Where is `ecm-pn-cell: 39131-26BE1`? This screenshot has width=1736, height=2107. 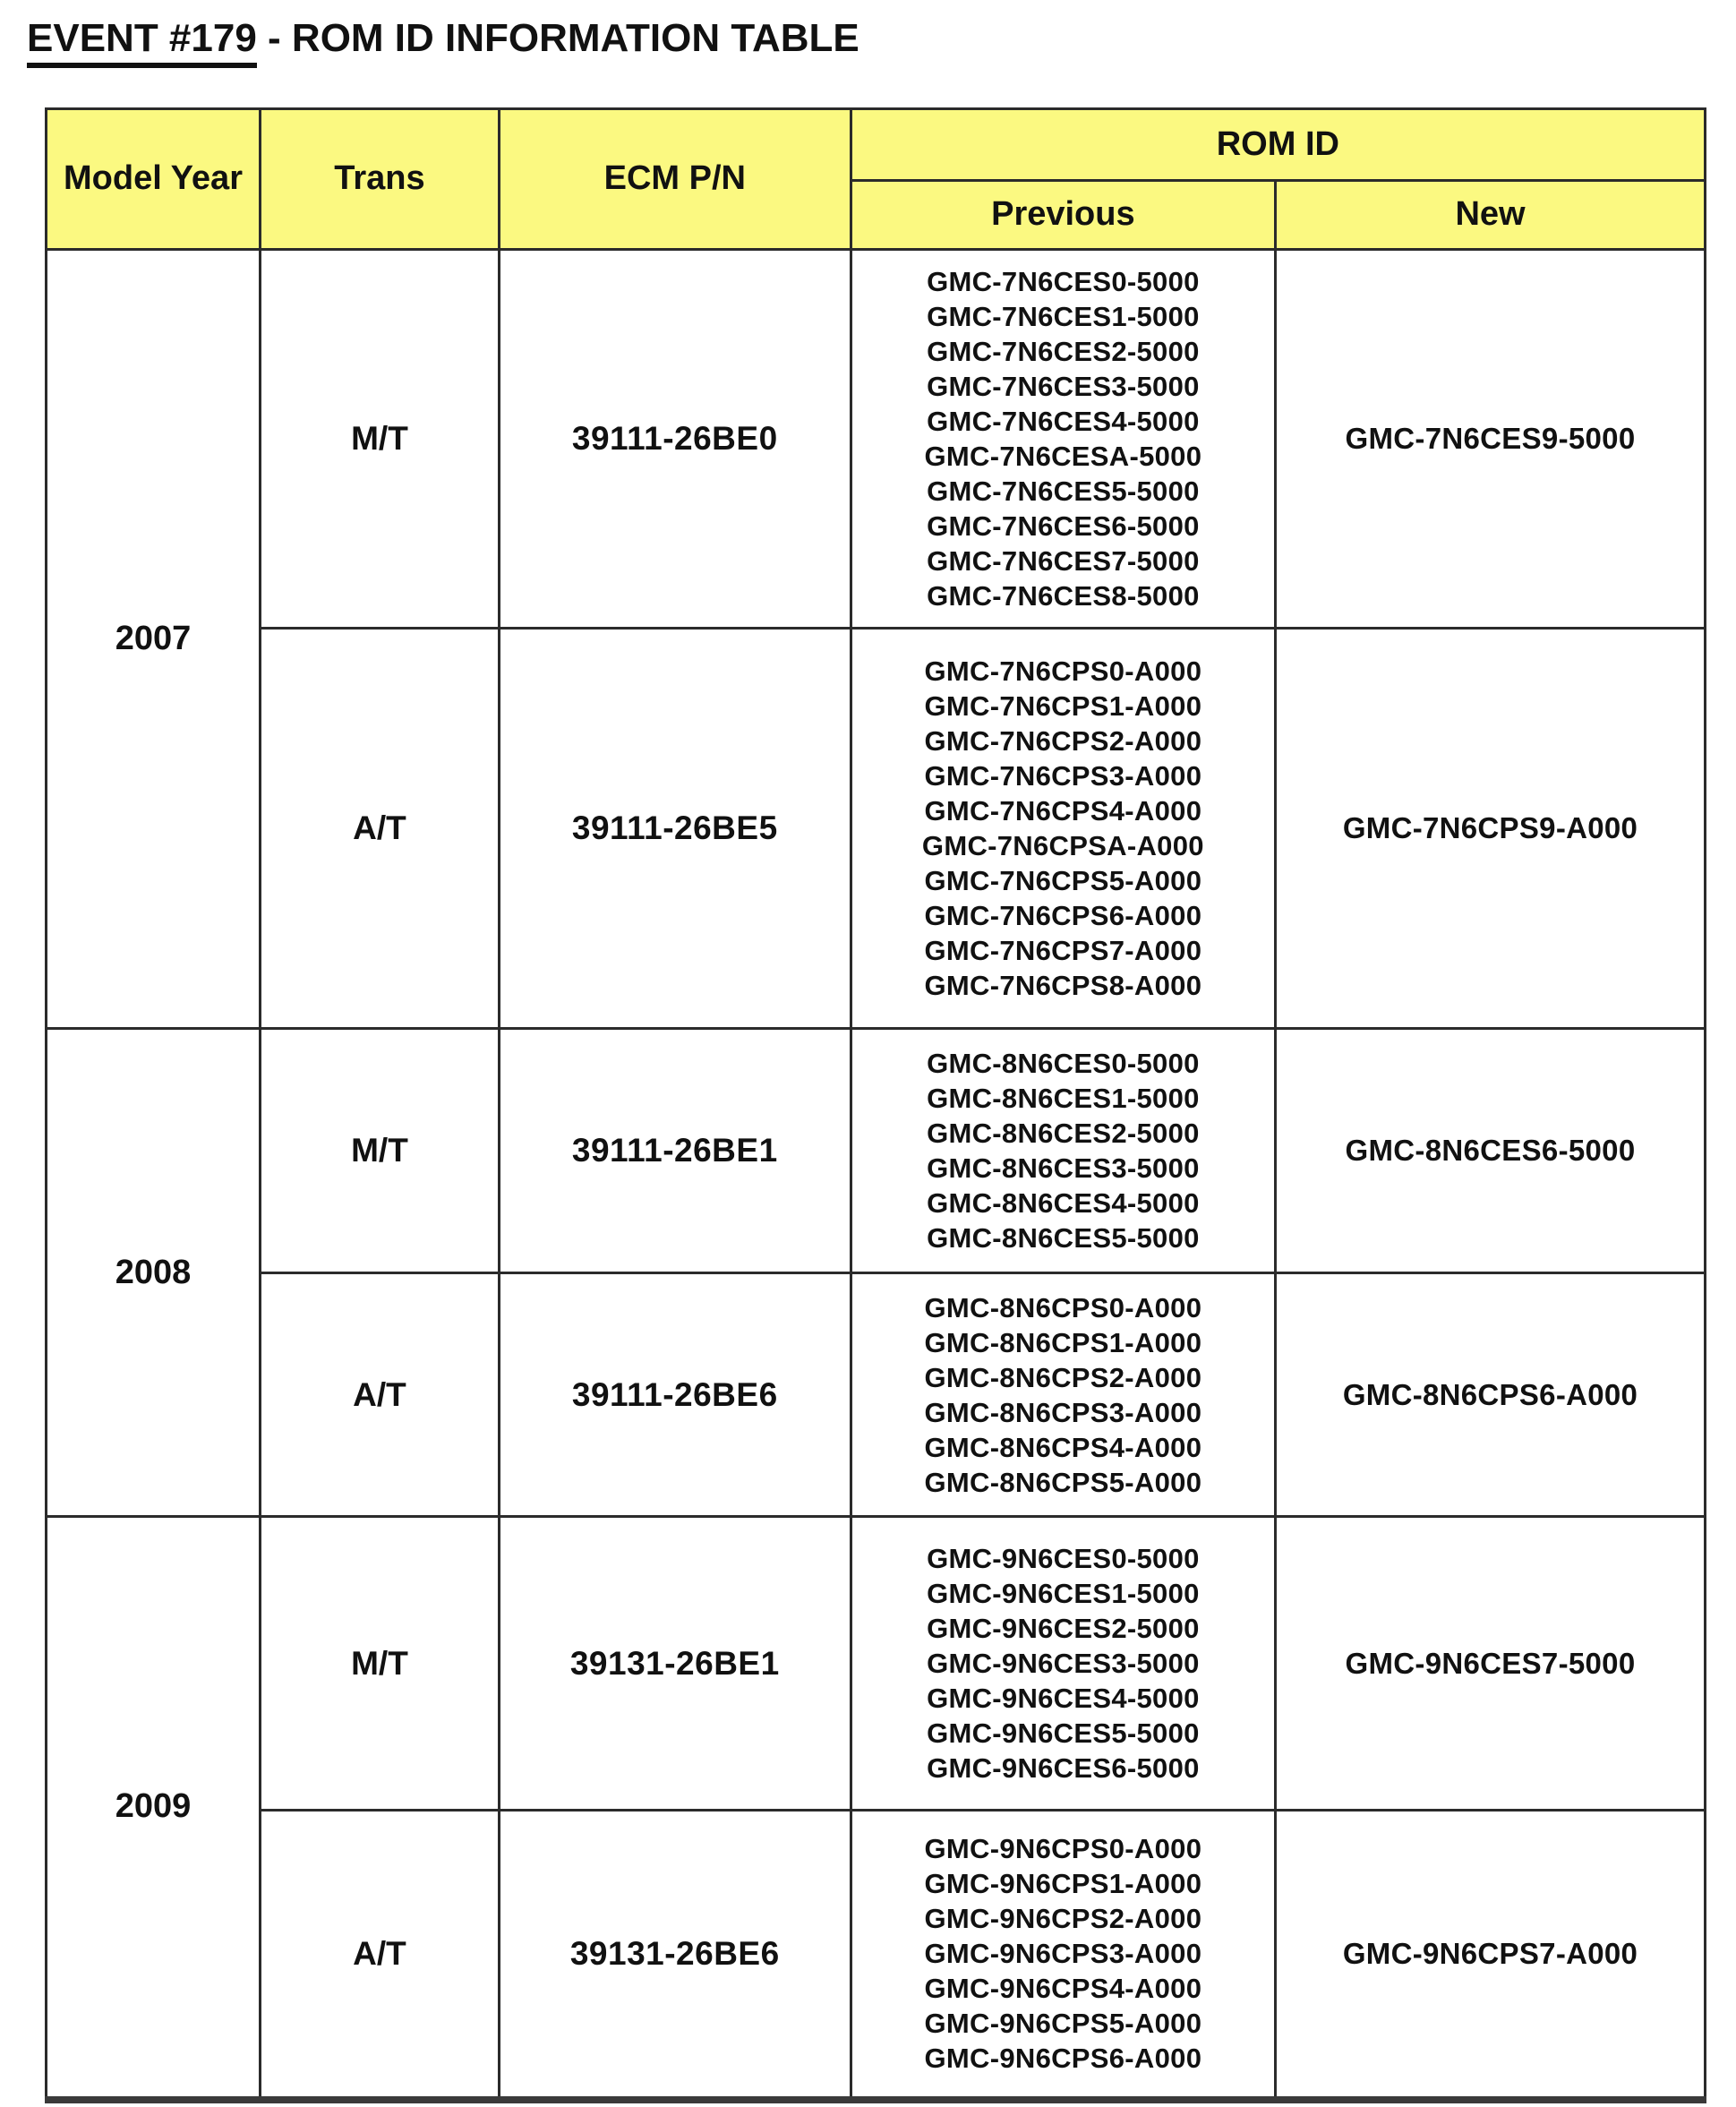
ecm-pn-cell: 39131-26BE1 is located at coordinates (674, 1664).